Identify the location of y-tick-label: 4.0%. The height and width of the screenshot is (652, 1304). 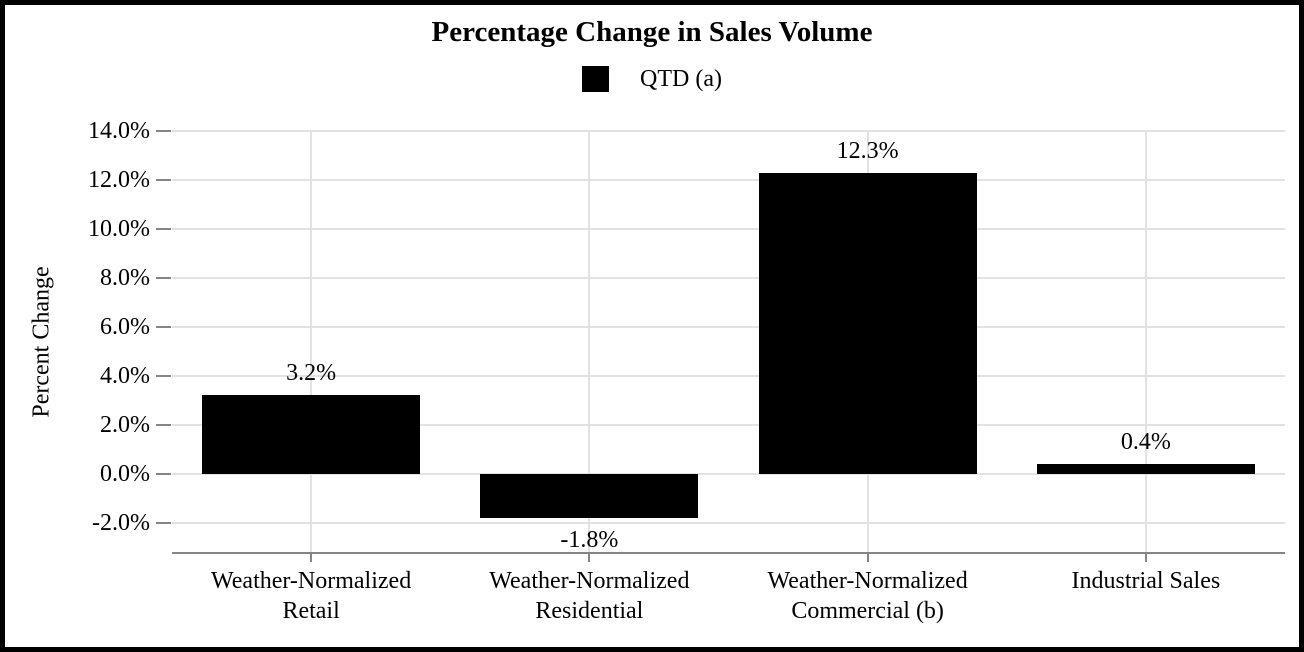
(125, 375).